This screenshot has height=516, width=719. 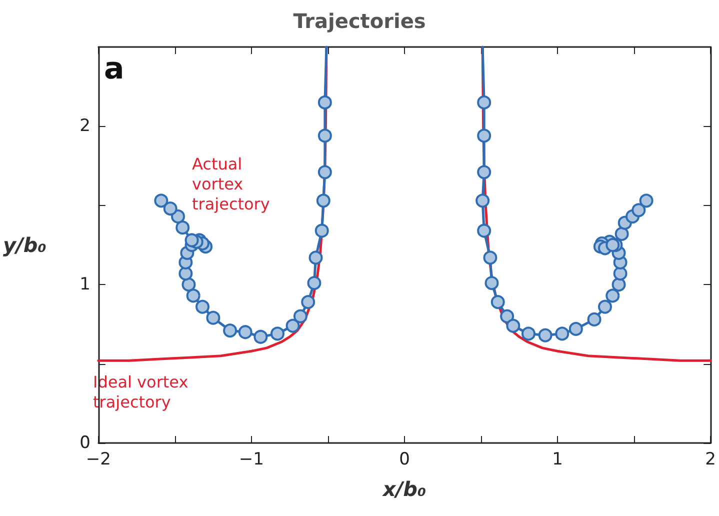 What do you see at coordinates (404, 489) in the screenshot?
I see `x-axis-title: x/b₀` at bounding box center [404, 489].